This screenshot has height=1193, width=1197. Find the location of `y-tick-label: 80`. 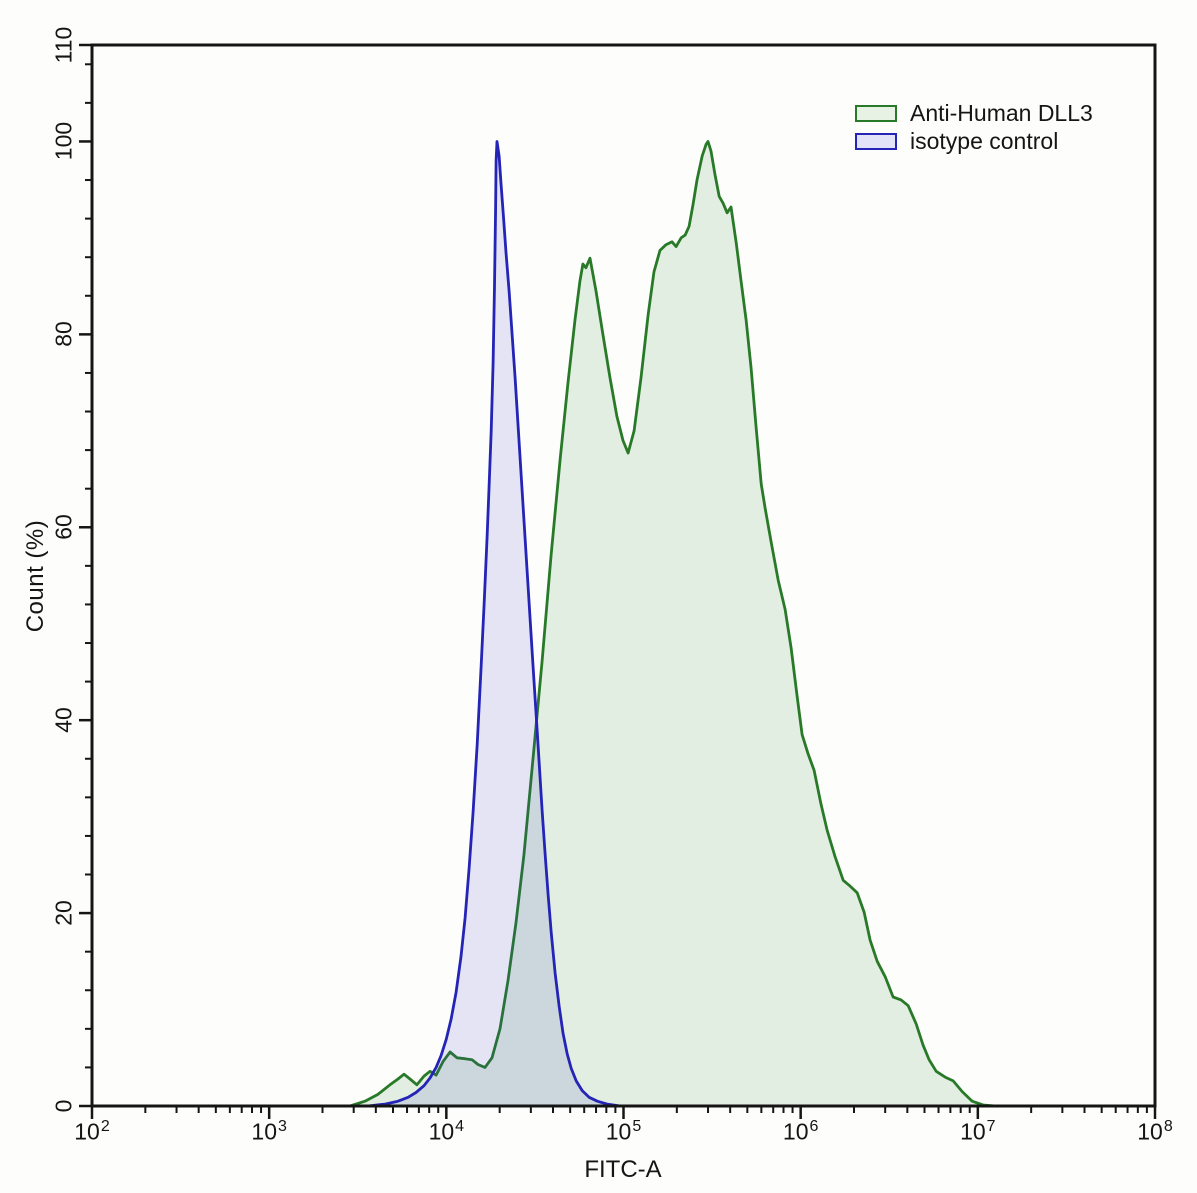

y-tick-label: 80 is located at coordinates (63, 334).